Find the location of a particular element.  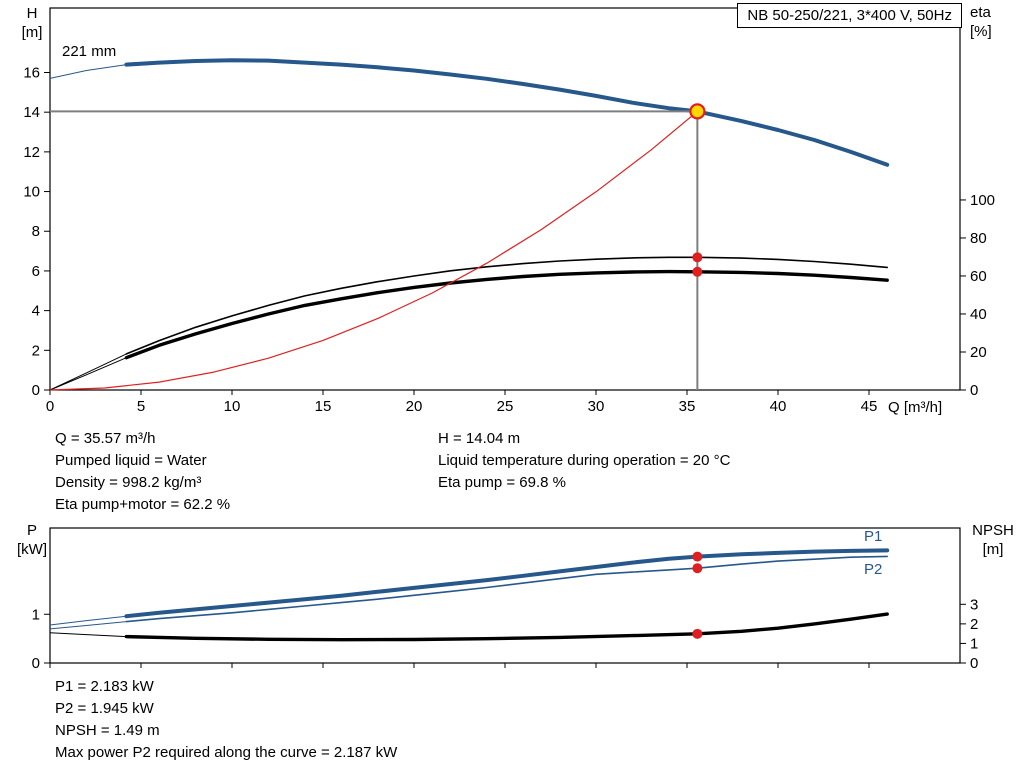

y-left-tick-label: 16 is located at coordinates (31, 72).